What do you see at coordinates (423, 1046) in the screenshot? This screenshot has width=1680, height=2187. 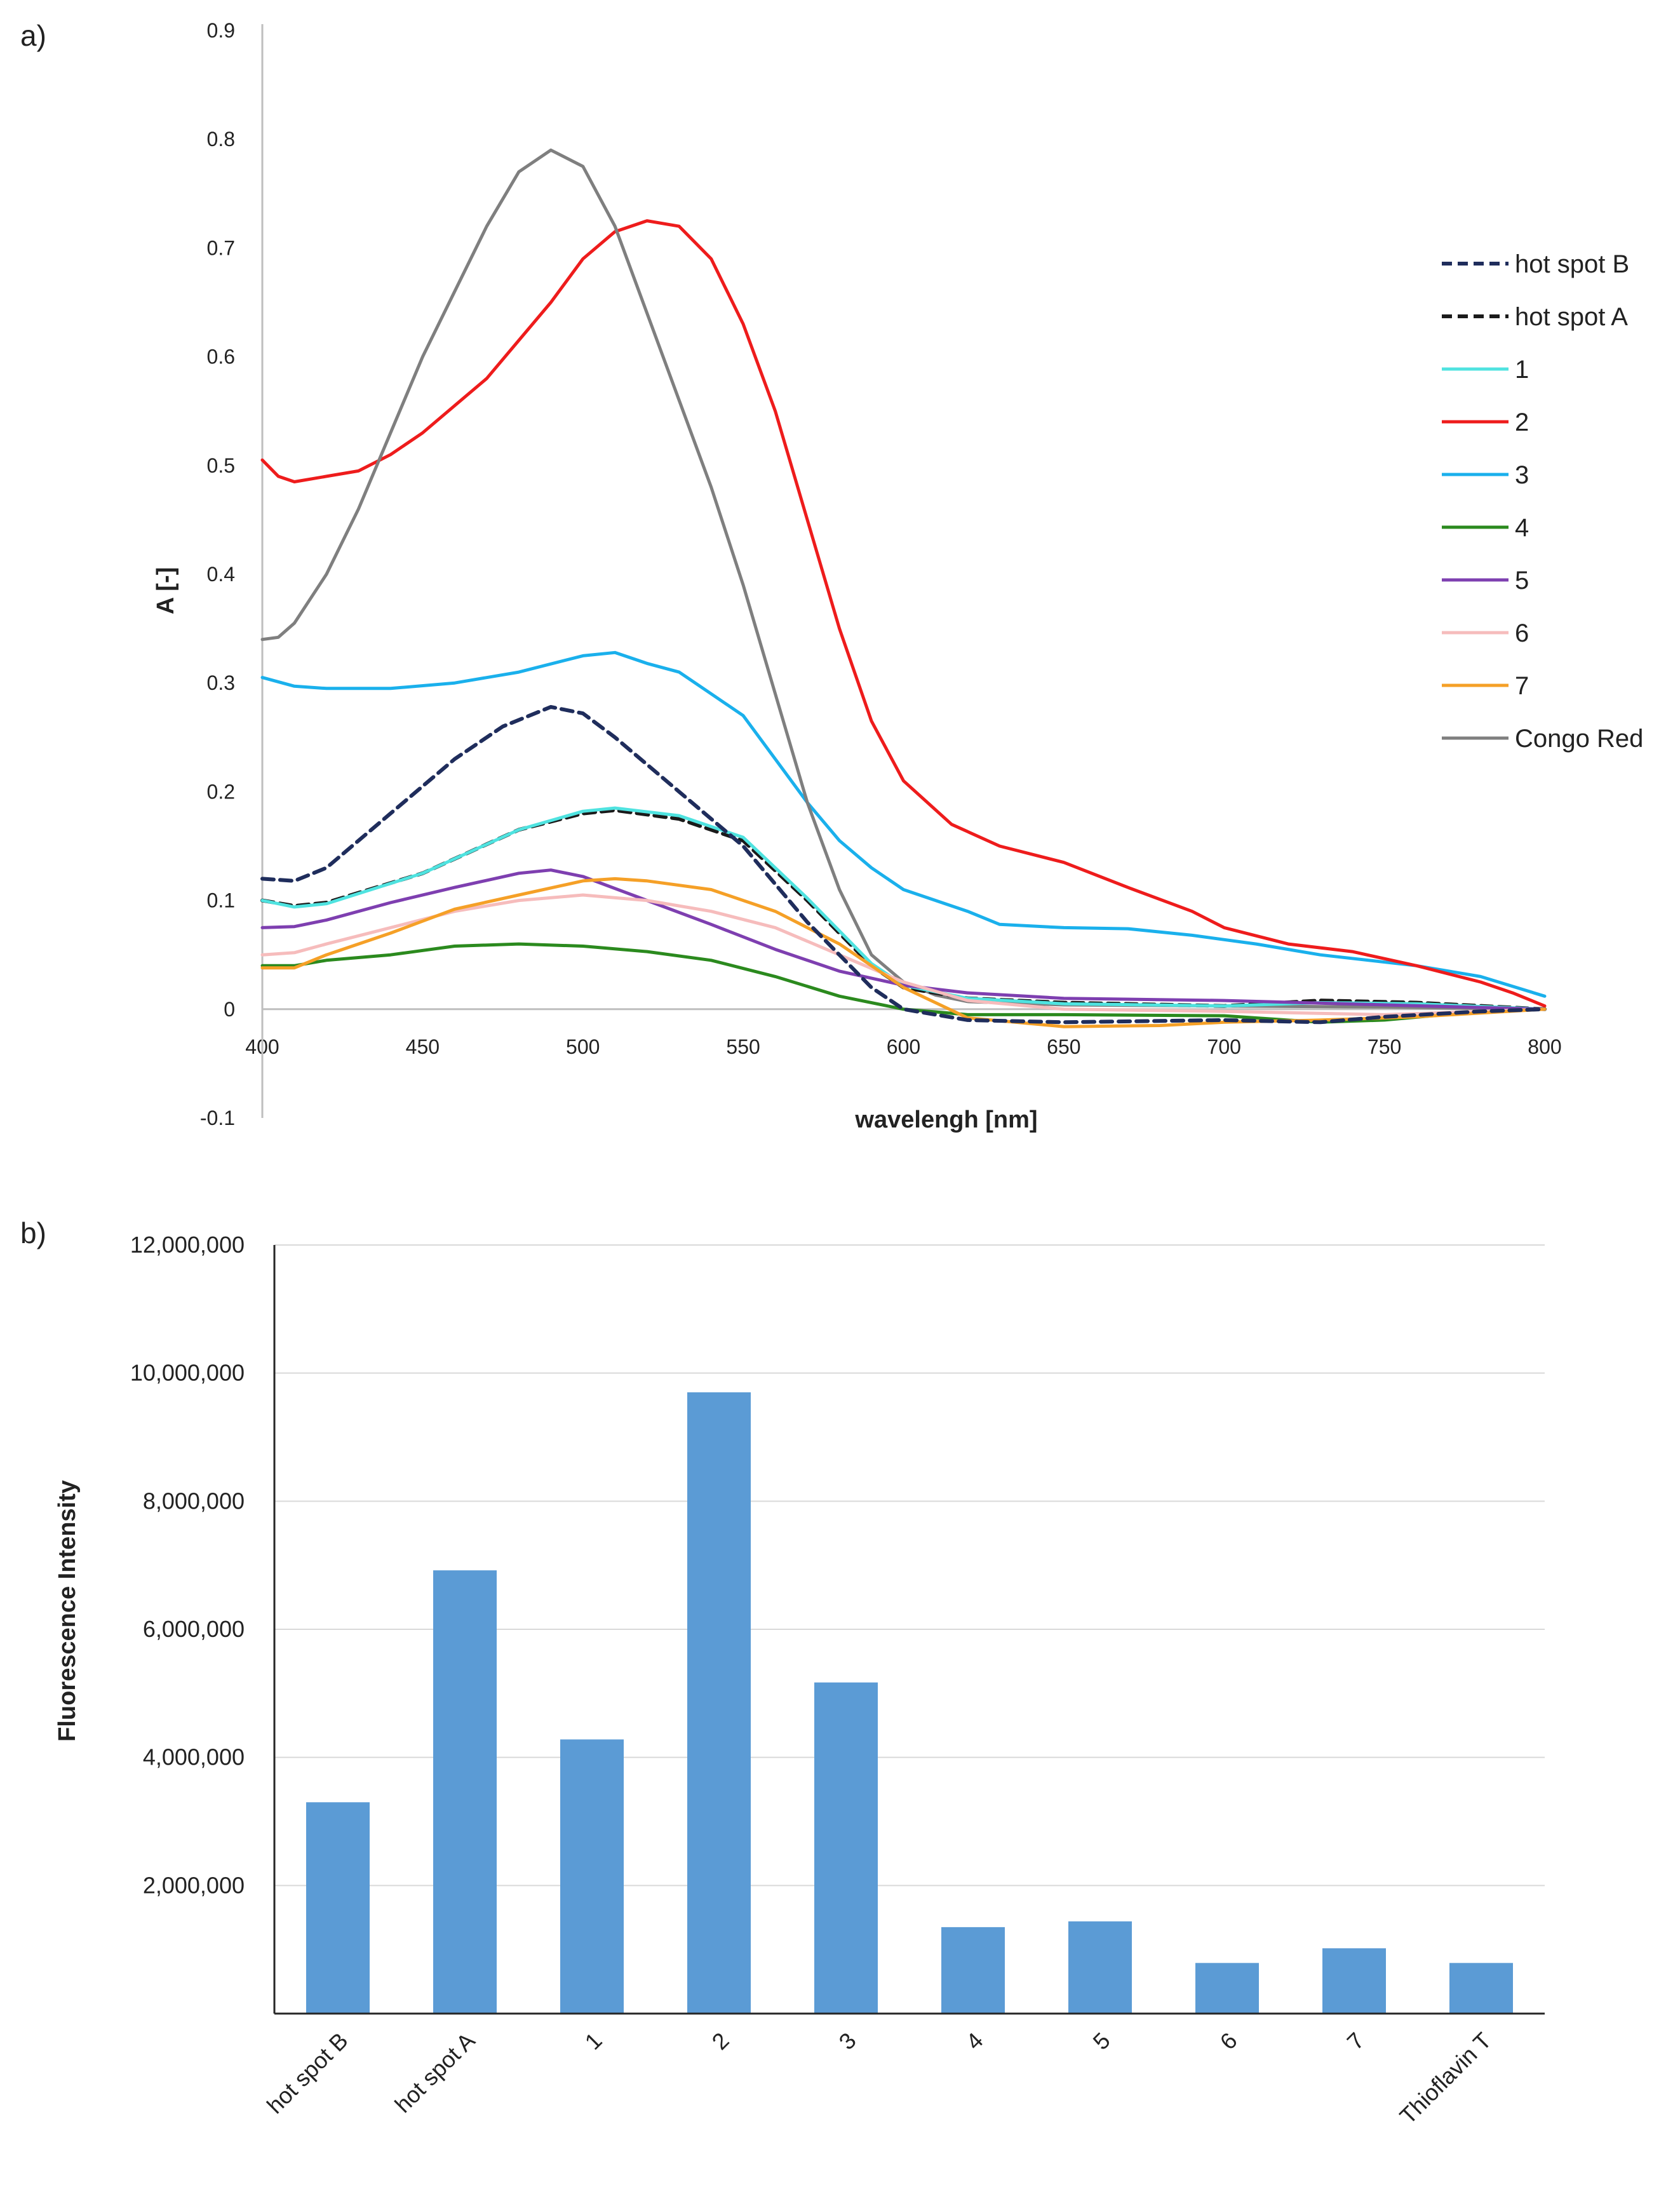 I see `x-tick-label: 450` at bounding box center [423, 1046].